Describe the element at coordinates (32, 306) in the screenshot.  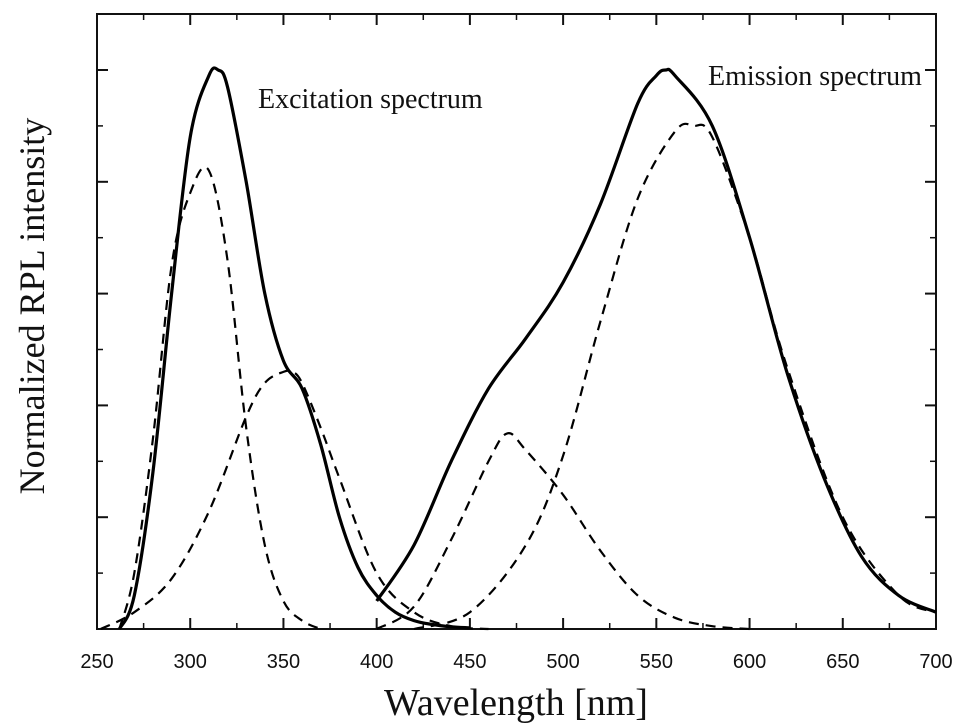
I see `y-axis-title: Normalized RPL intensity` at that location.